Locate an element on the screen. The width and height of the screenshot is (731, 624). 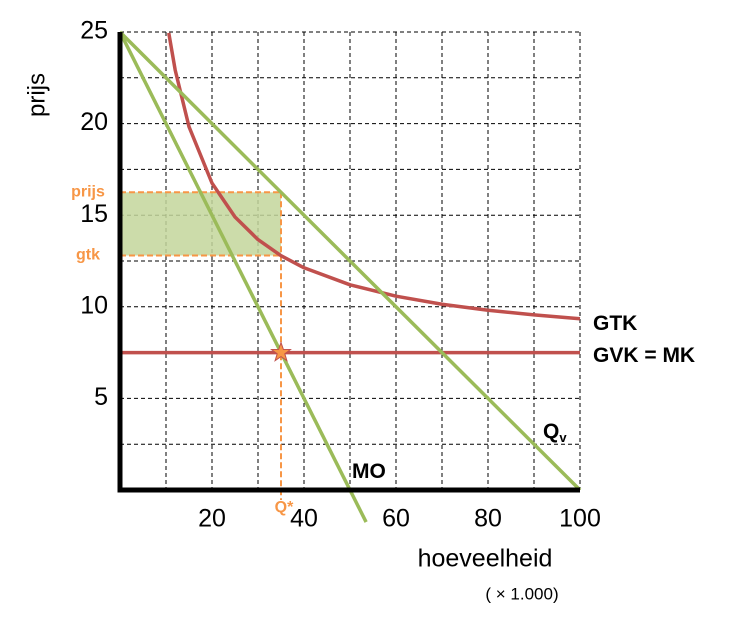
y-tick-label: 10 is located at coordinates (94, 305).